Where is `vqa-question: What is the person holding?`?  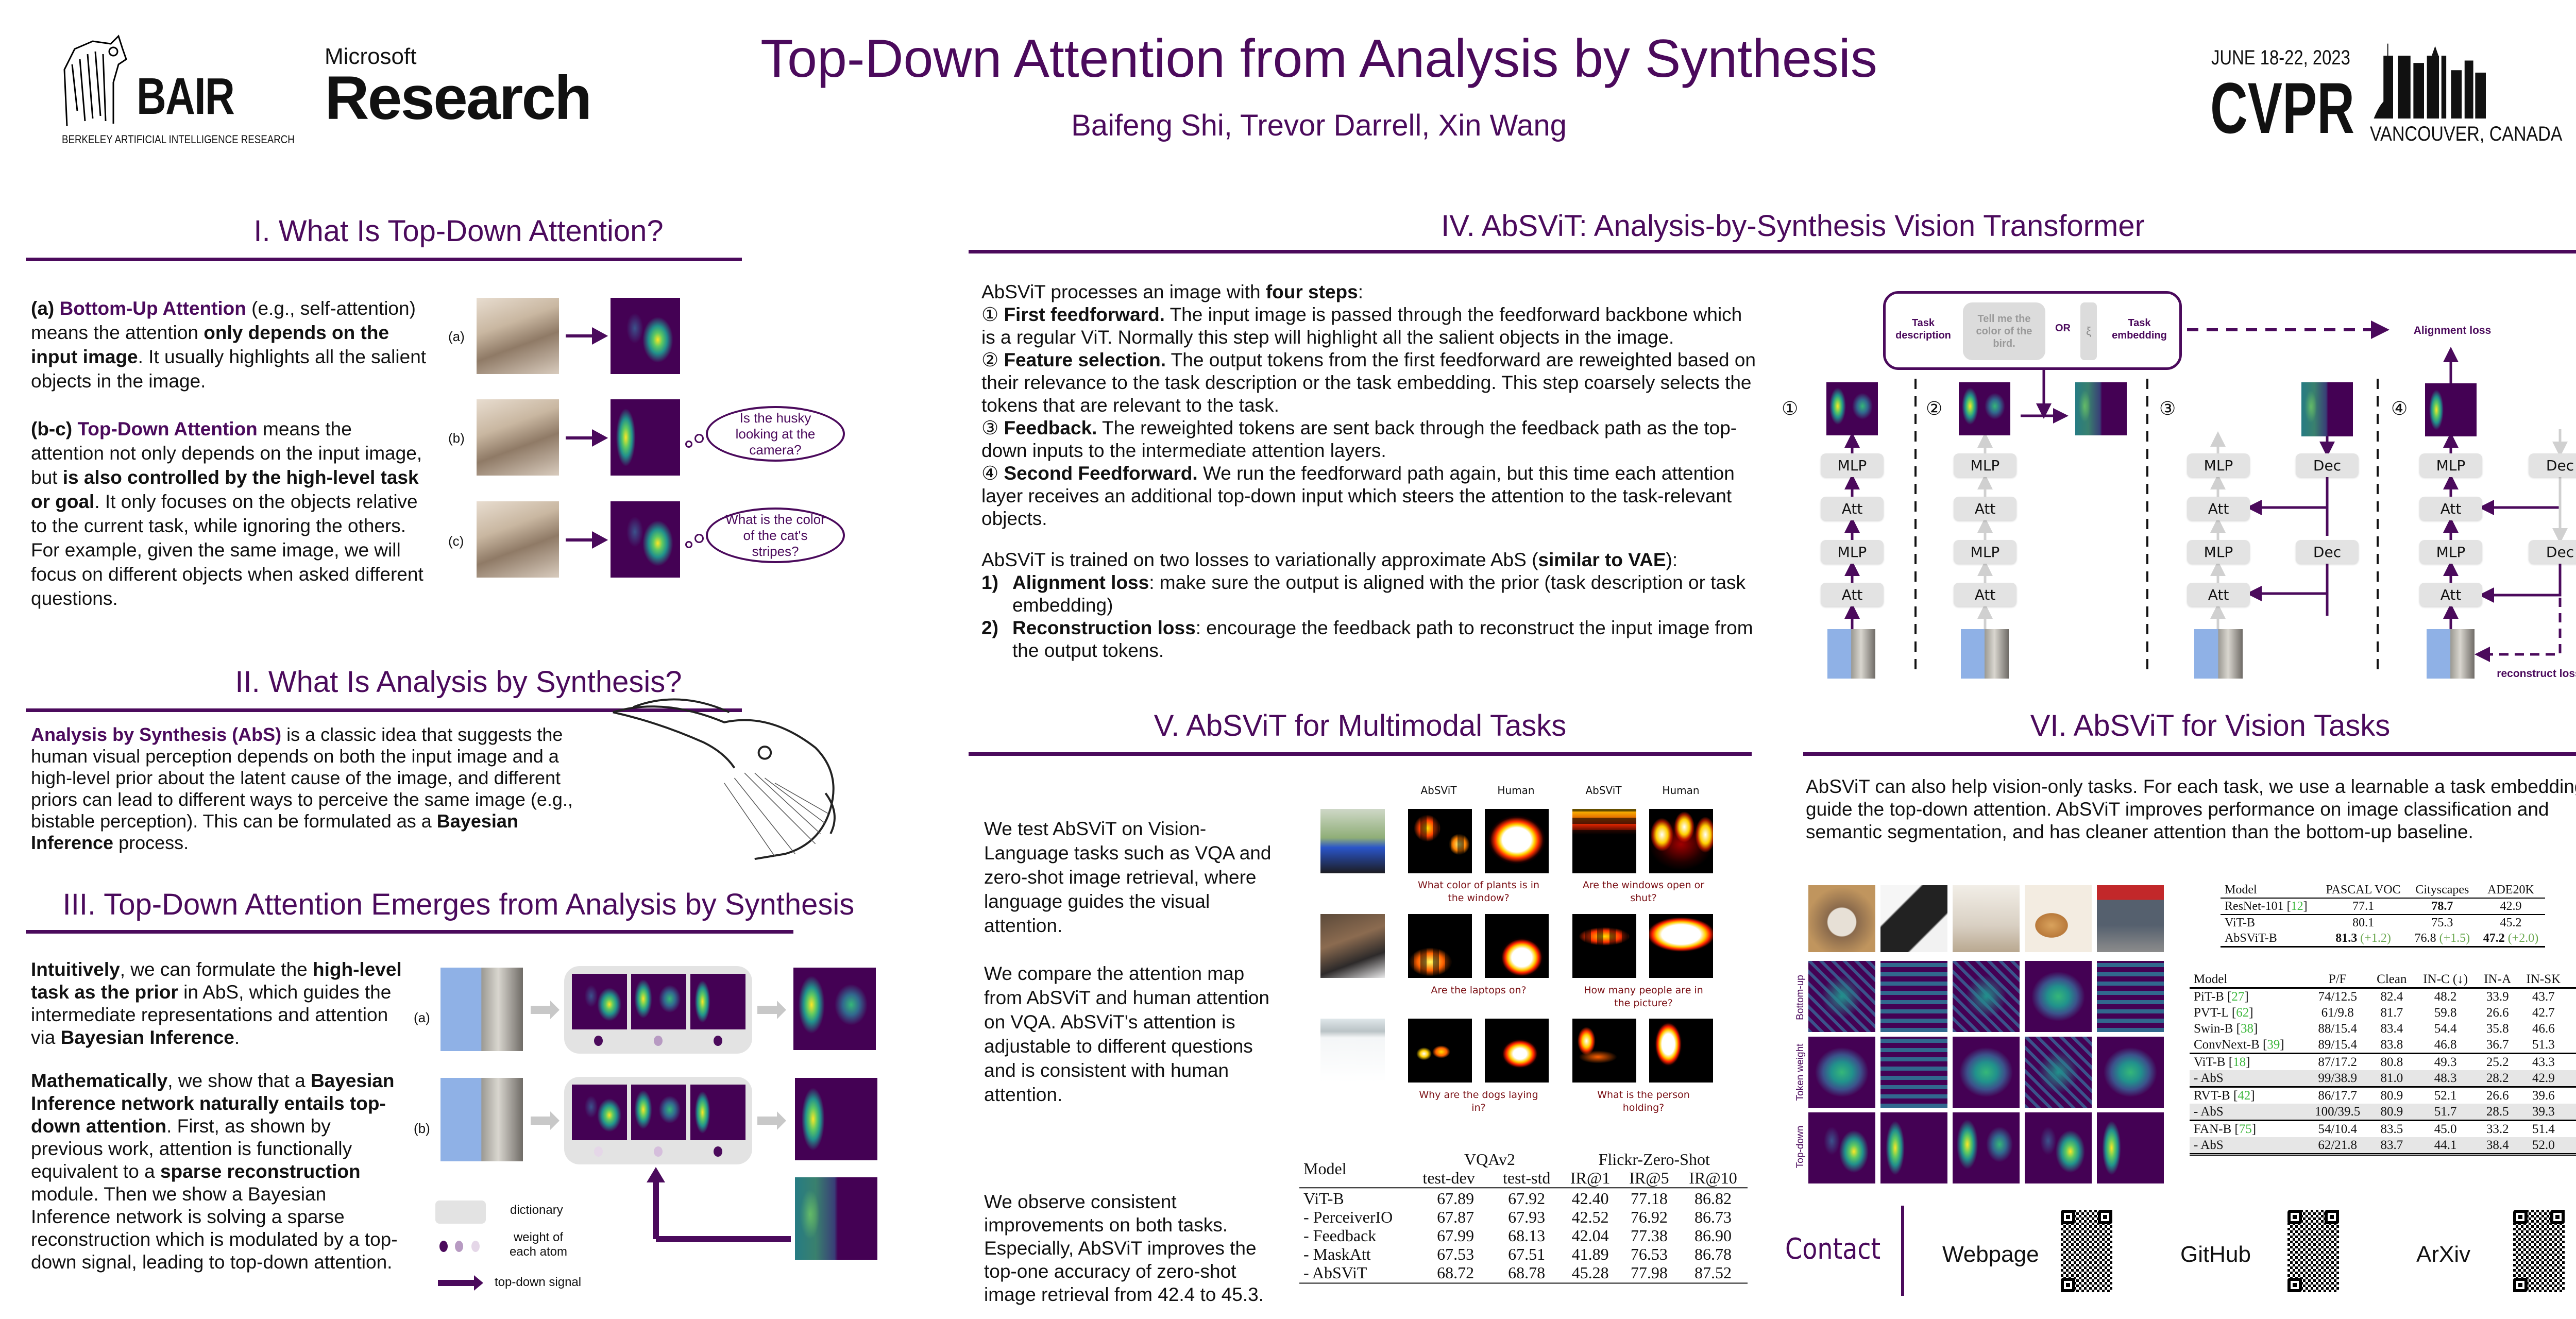
vqa-question: What is the person holding? is located at coordinates (1643, 1101).